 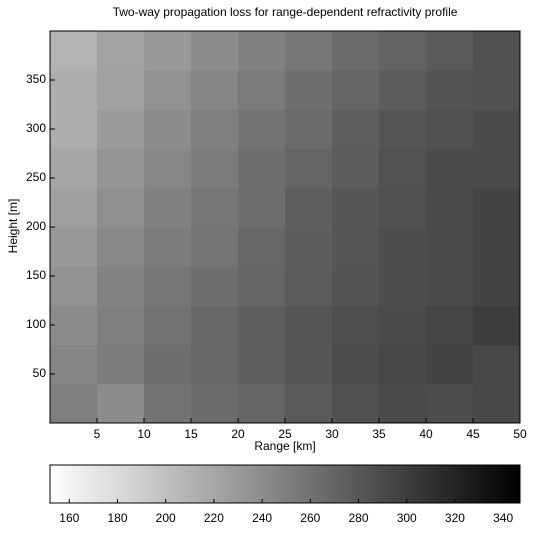 I want to click on x-axis-label: Range [km], so click(x=284, y=446).